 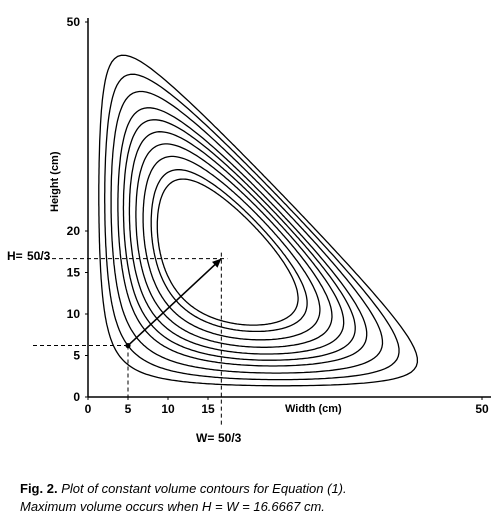 I want to click on h-marker-prefix: H=, so click(x=15, y=256).